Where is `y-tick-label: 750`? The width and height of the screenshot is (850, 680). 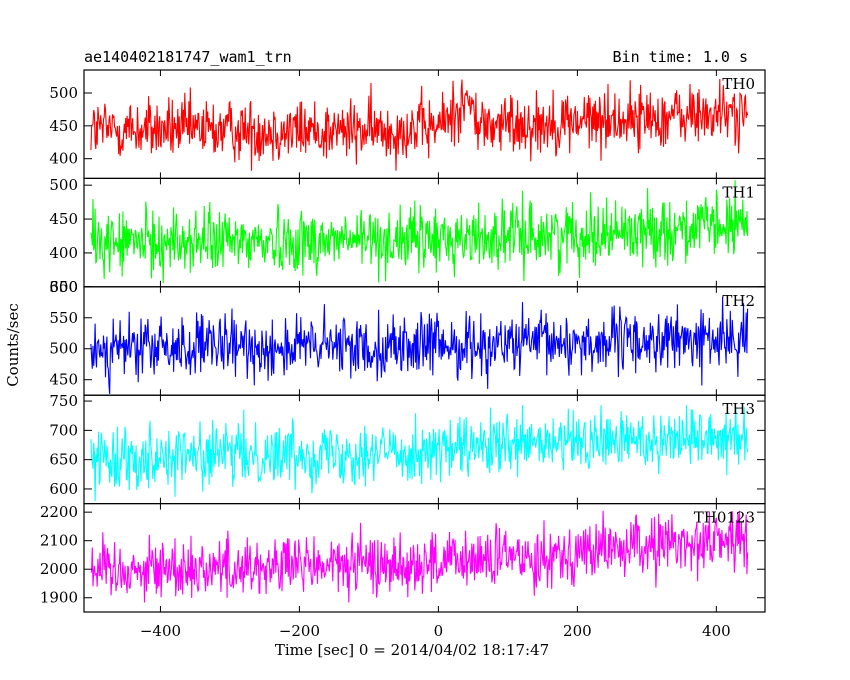 y-tick-label: 750 is located at coordinates (63, 401).